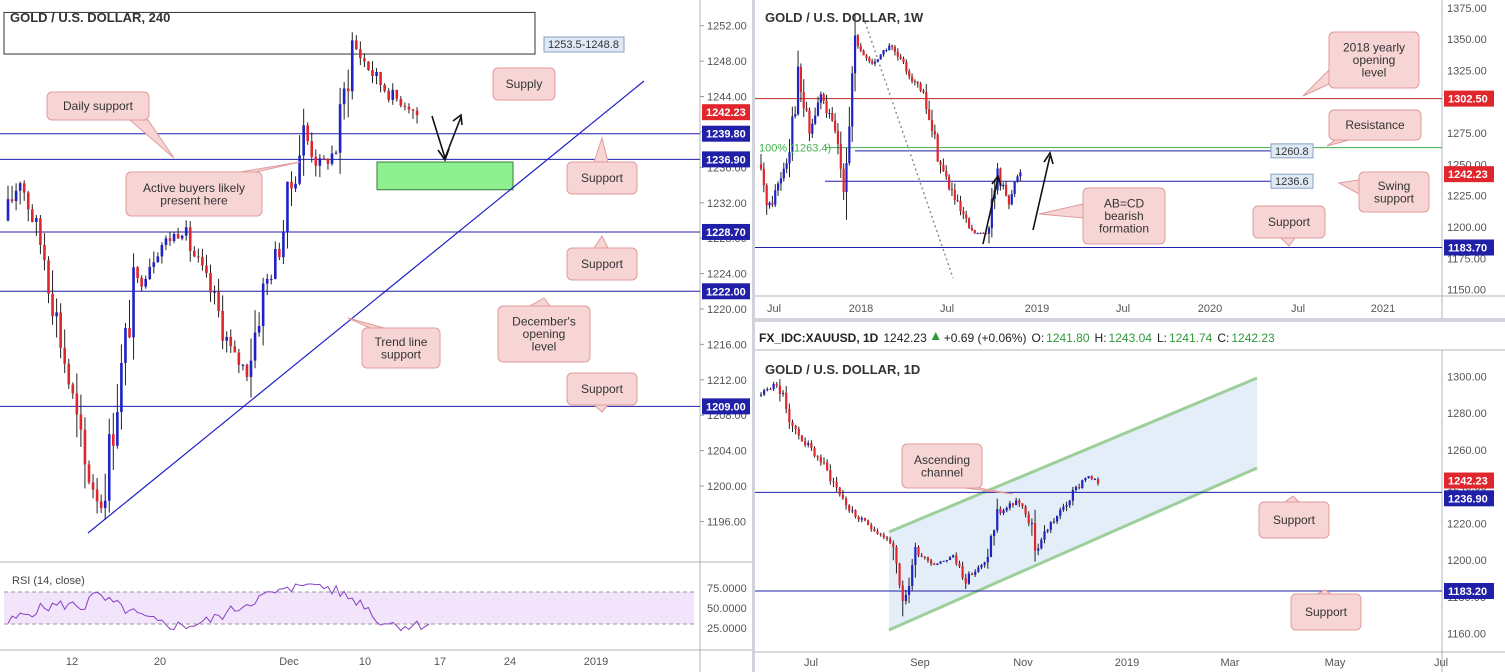 This screenshot has width=1505, height=672. I want to click on panel-divider-horizontal, so click(1130, 320).